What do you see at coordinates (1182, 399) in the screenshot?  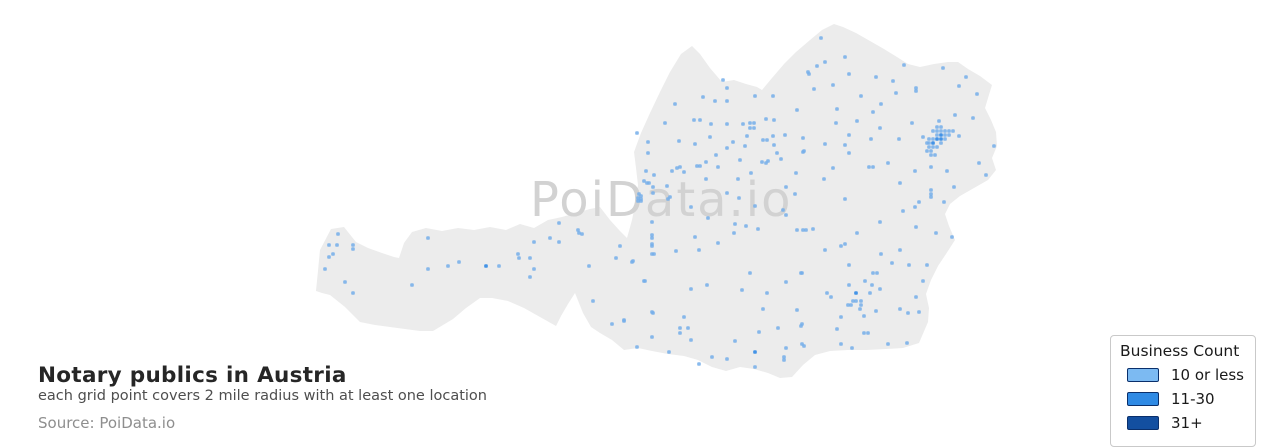 I see `legend-rows: 10 or less 11-30 31+` at bounding box center [1182, 399].